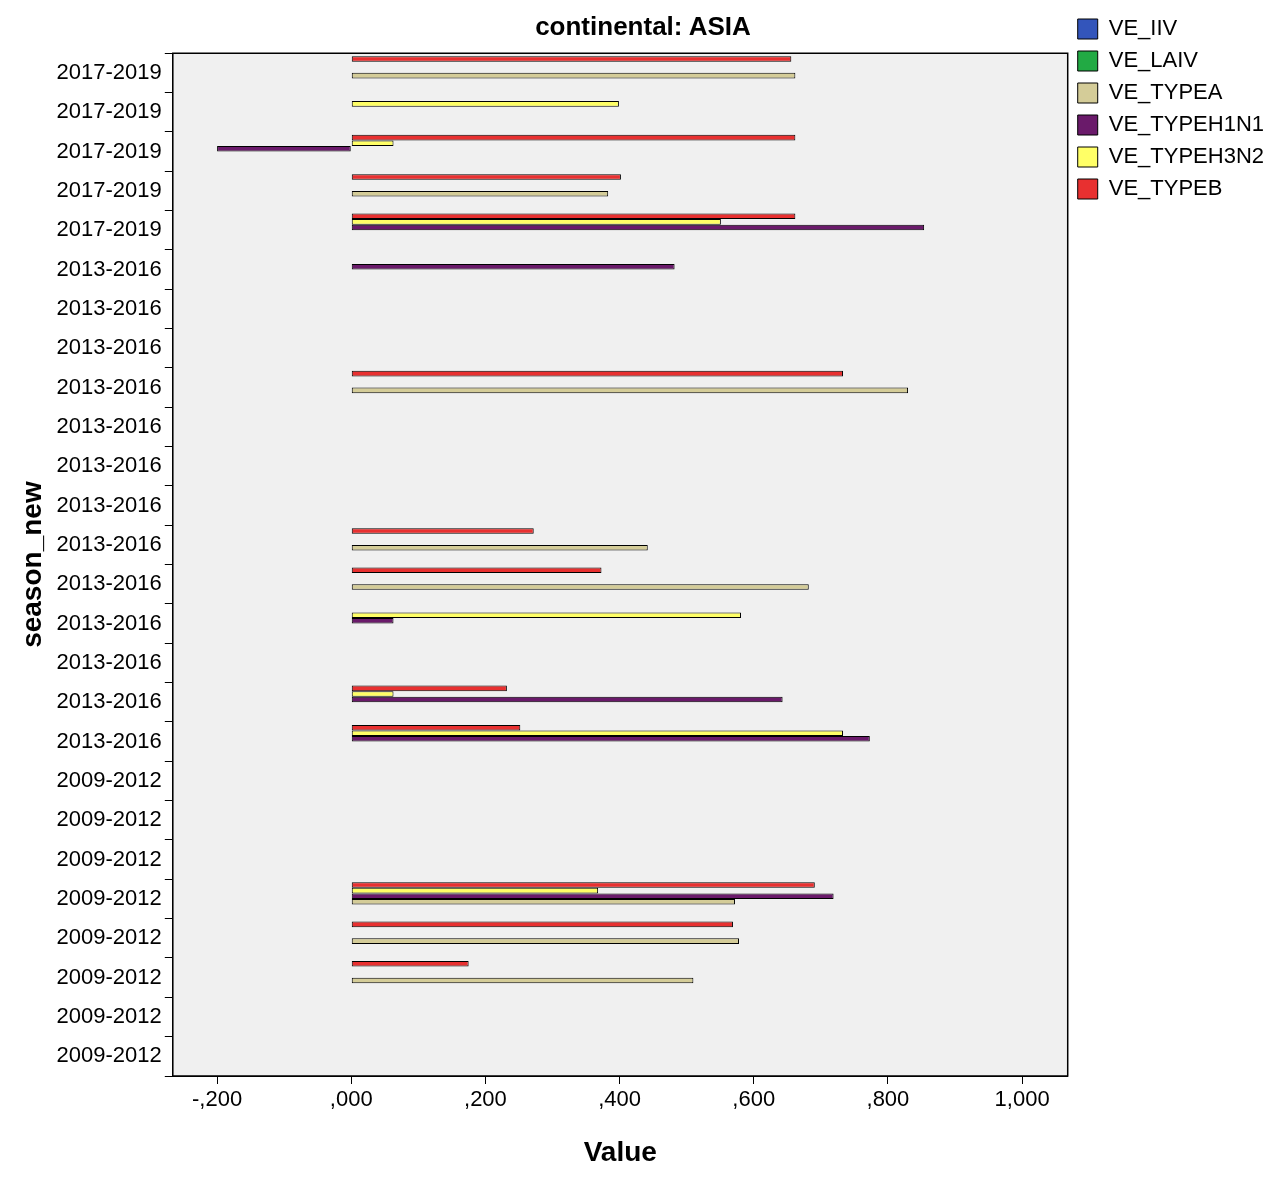 This screenshot has height=1182, width=1285. I want to click on chart-title: continental: ASIA, so click(643, 25).